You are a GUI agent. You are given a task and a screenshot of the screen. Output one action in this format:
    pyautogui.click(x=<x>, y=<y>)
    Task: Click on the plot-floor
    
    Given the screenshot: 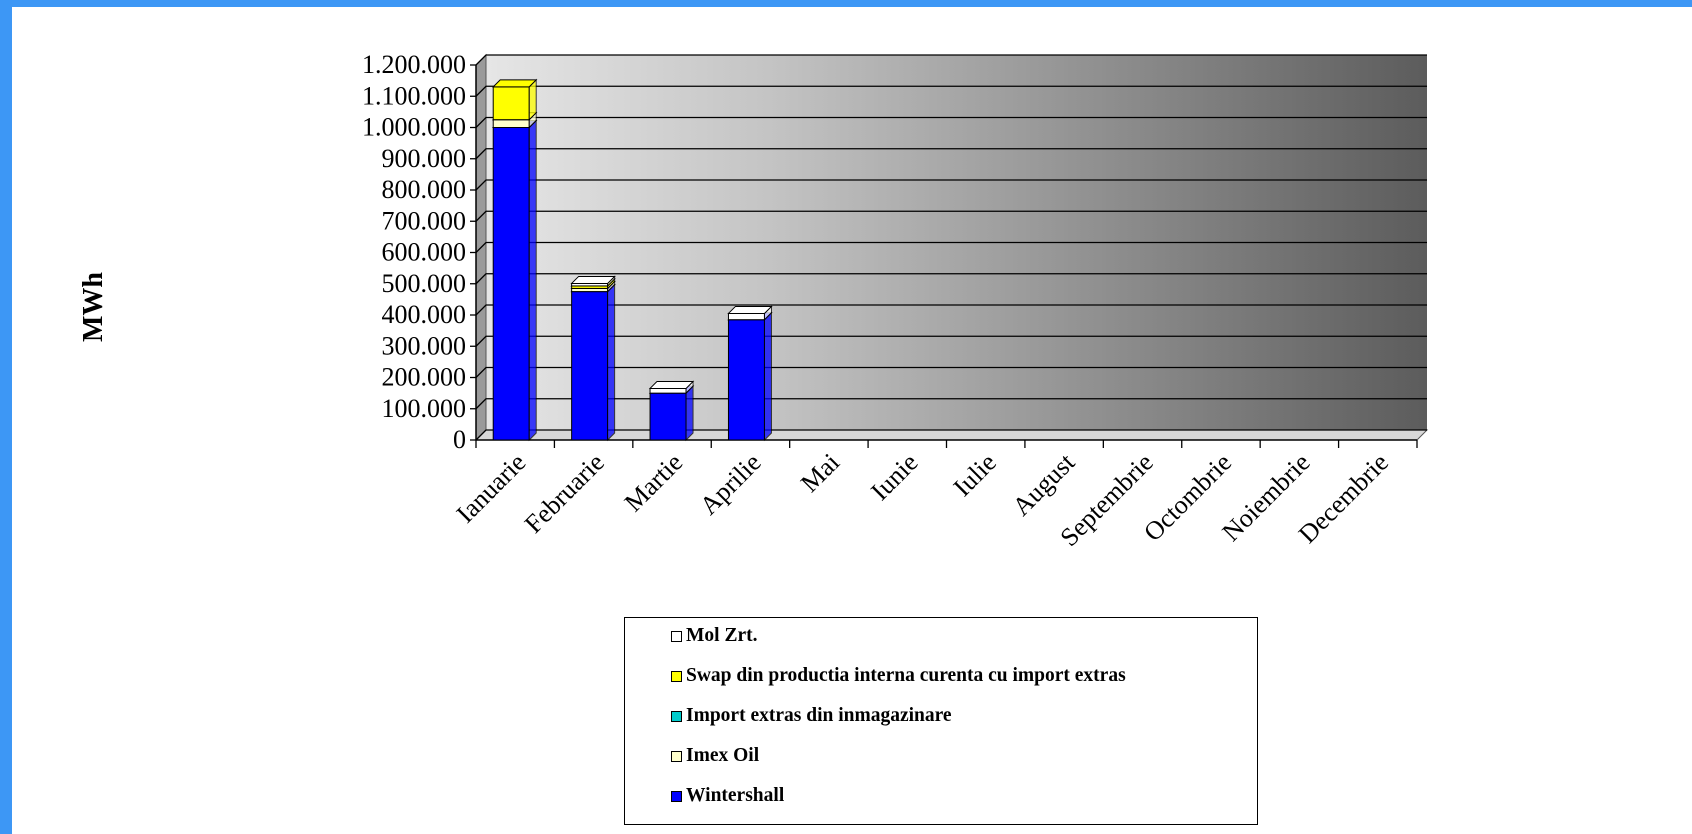 What is the action you would take?
    pyautogui.click(x=951, y=435)
    